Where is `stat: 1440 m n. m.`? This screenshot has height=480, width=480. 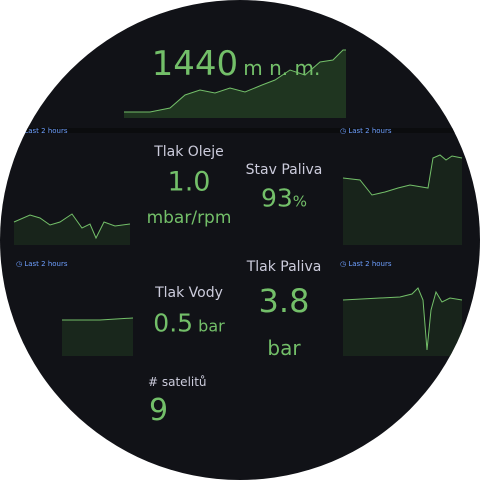 stat: 1440 m n. m. is located at coordinates (236, 64).